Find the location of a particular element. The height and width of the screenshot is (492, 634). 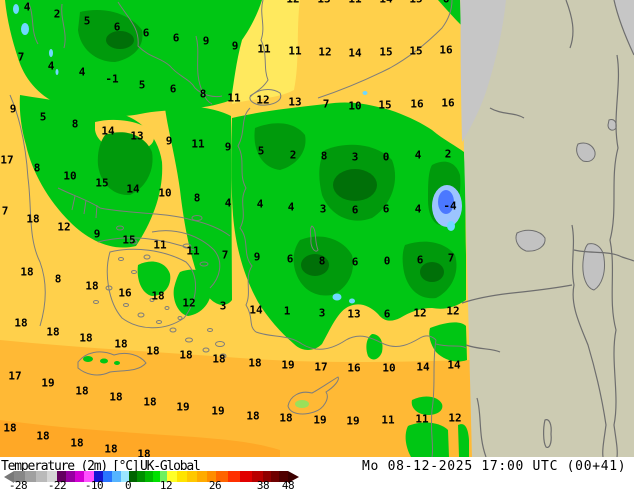

scale-tick-label: 48 is located at coordinates (288, 485).